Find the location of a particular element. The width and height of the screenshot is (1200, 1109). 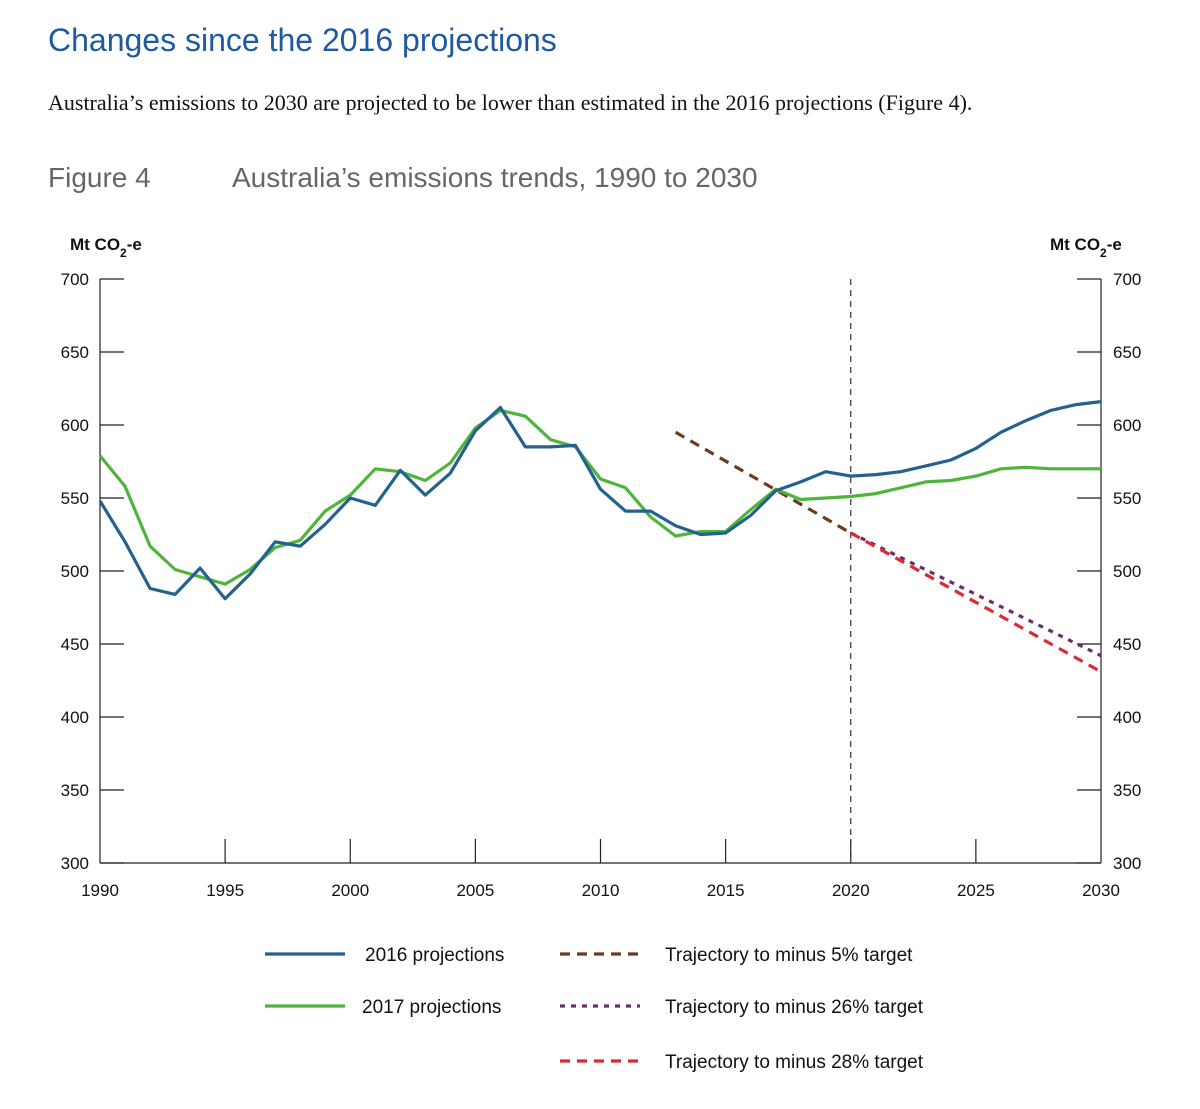

x-tick-label: 2030 is located at coordinates (1101, 890).